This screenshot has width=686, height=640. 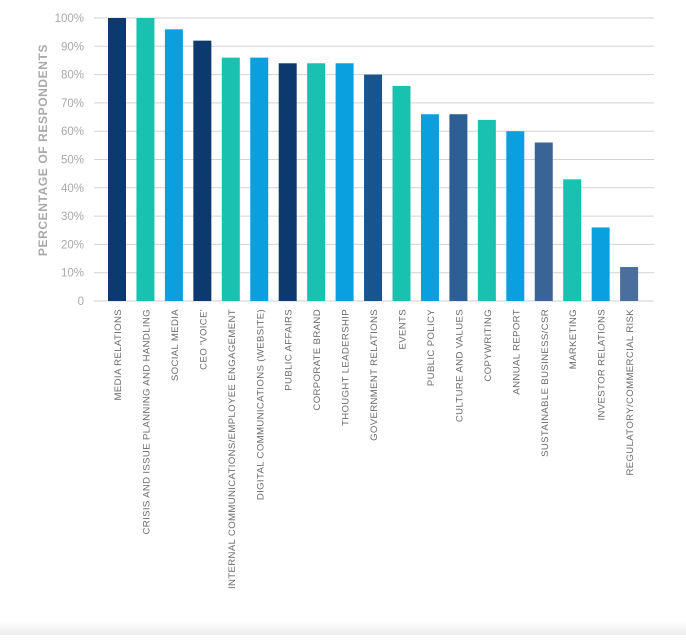 I want to click on category-label: SOCIAL MEDIA, so click(x=175, y=345).